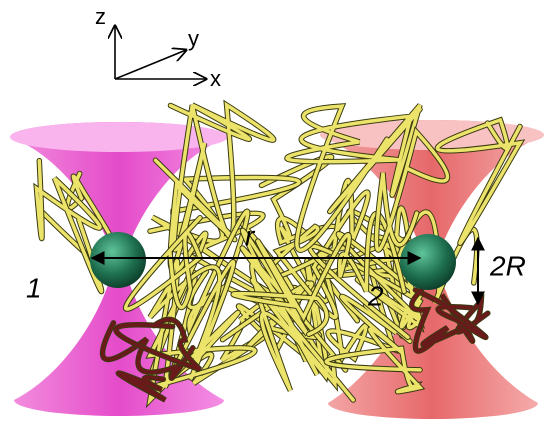  I want to click on x-label: x, so click(215, 78).